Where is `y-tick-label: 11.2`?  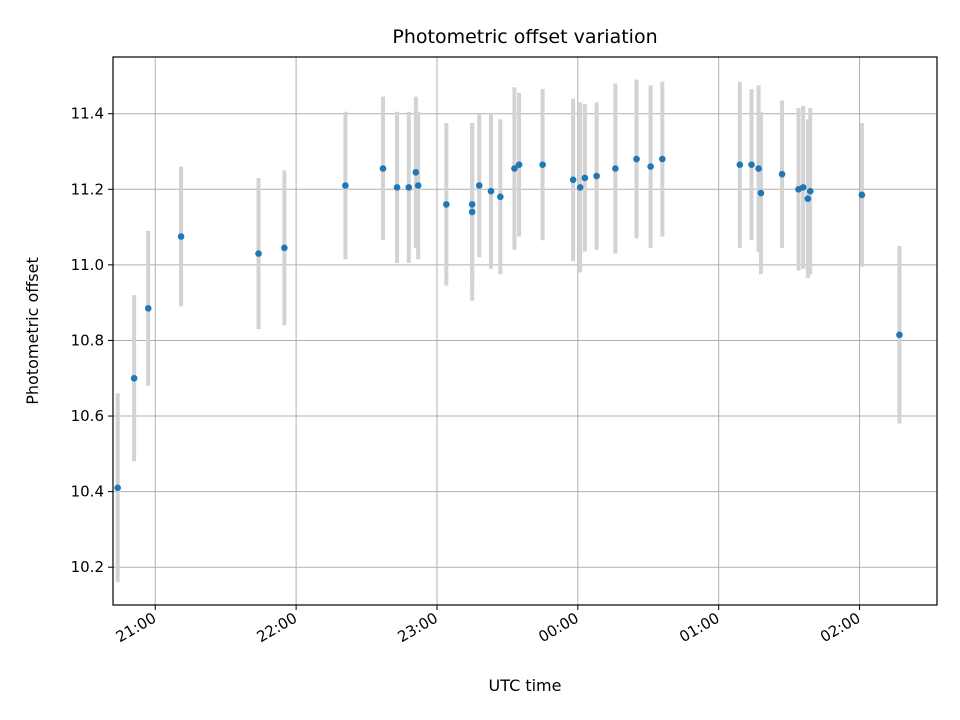
y-tick-label: 11.2 is located at coordinates (87, 189).